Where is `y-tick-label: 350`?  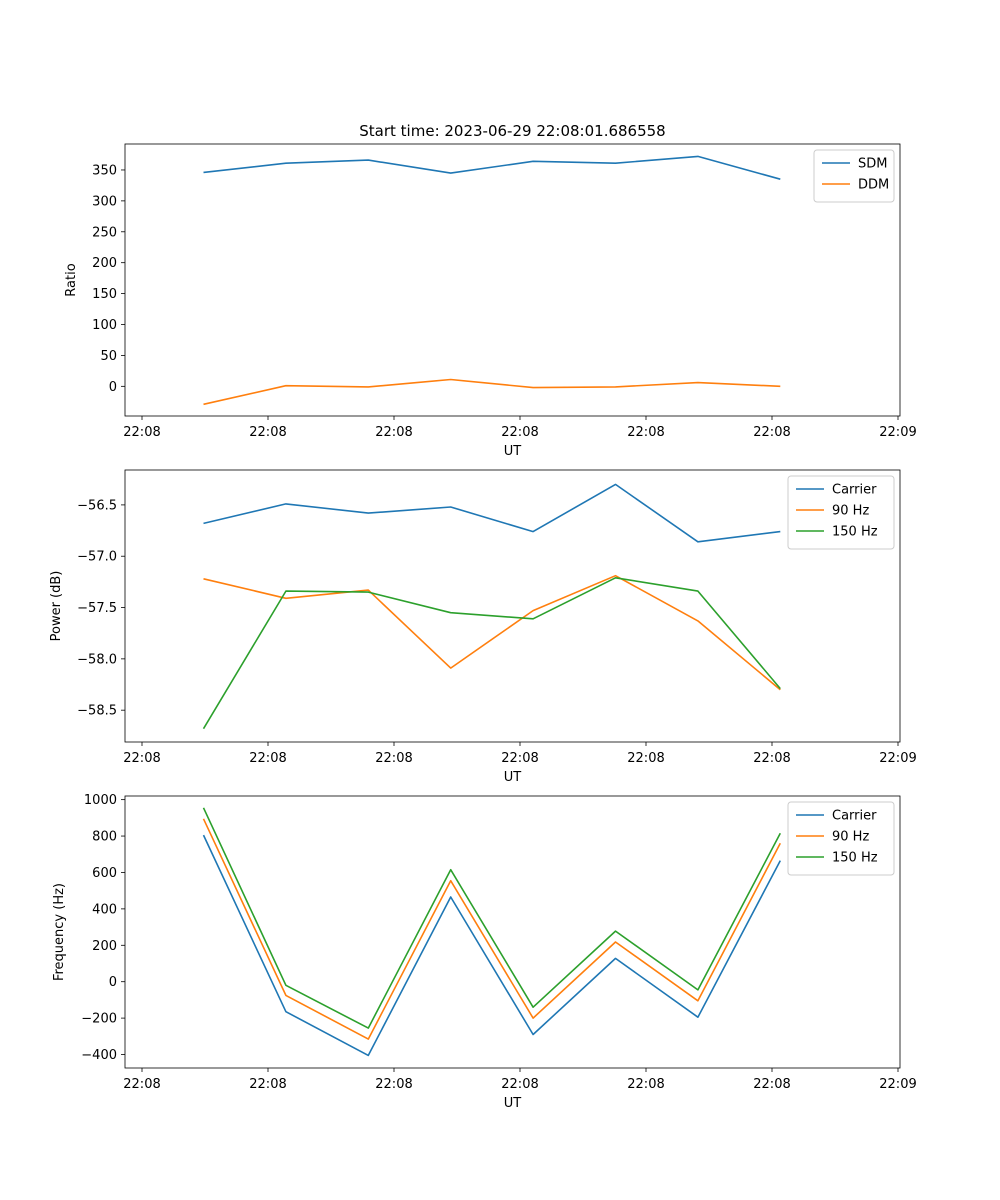 y-tick-label: 350 is located at coordinates (104, 170).